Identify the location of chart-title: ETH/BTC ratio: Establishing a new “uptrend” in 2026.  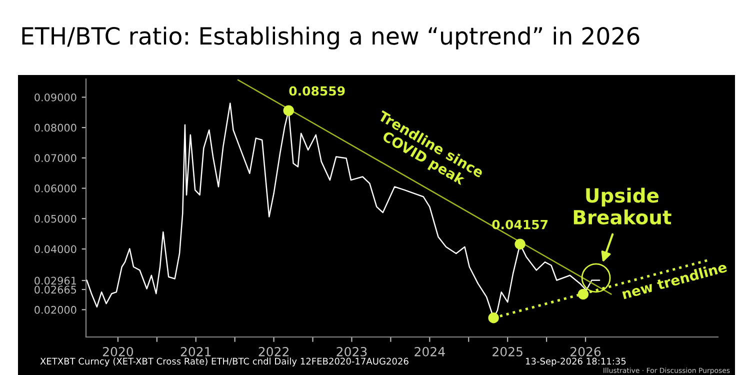
(331, 38).